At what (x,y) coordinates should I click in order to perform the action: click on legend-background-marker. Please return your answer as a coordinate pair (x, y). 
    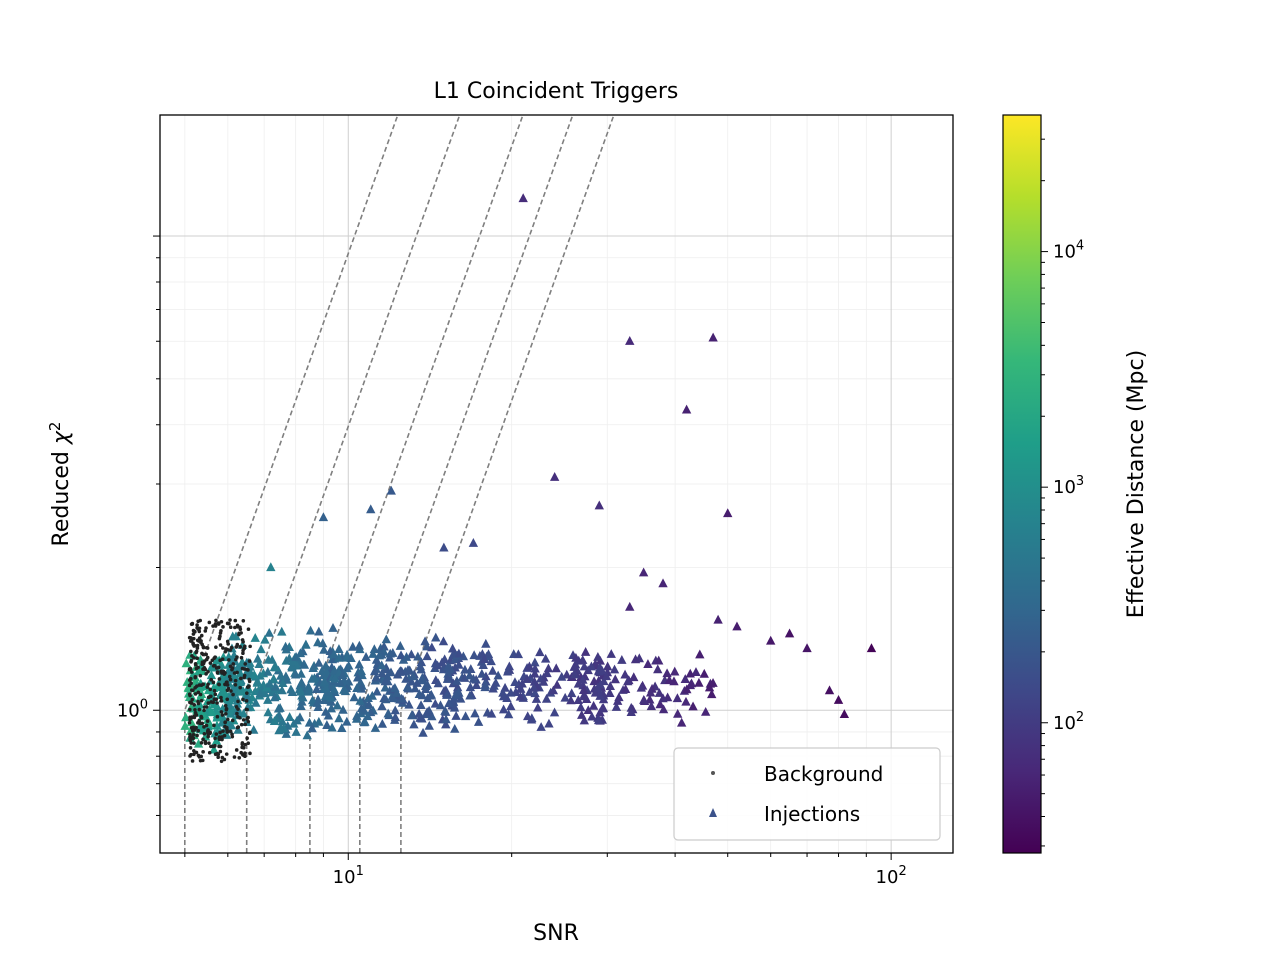
    Looking at the image, I should click on (713, 773).